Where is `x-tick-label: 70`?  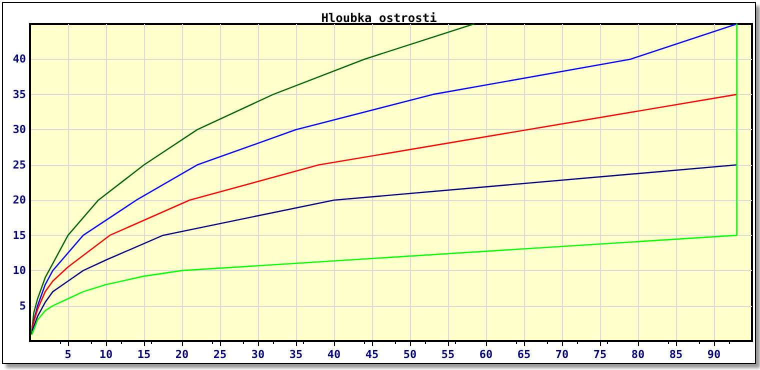
x-tick-label: 70 is located at coordinates (562, 354).